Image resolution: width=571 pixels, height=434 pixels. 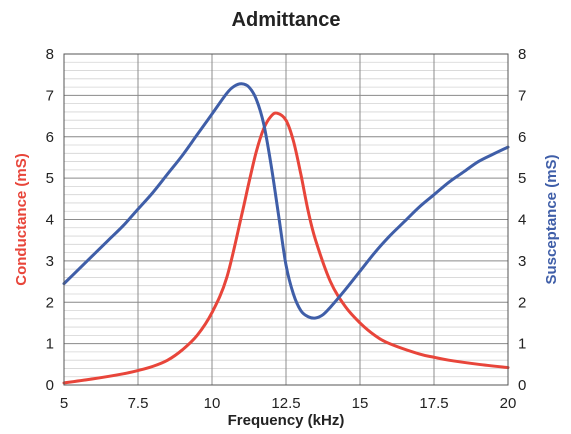 I want to click on left-y-tick-label: 3, so click(x=50, y=261).